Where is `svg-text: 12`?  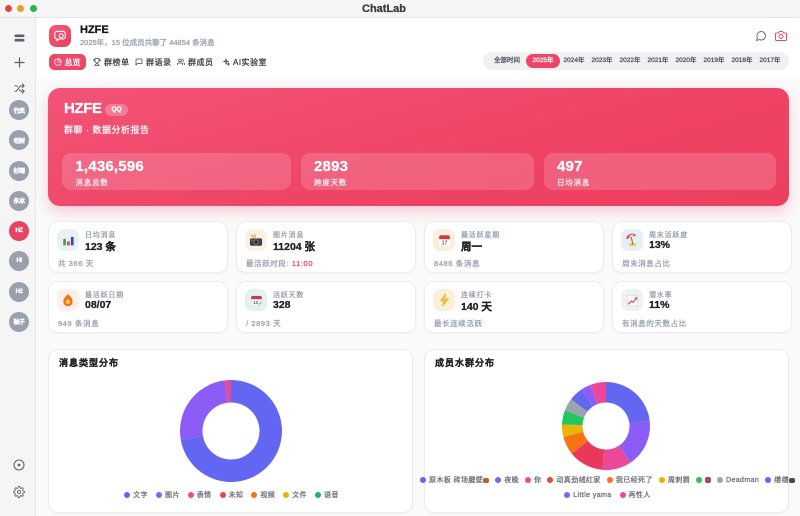
svg-text: 12 is located at coordinates (255, 303).